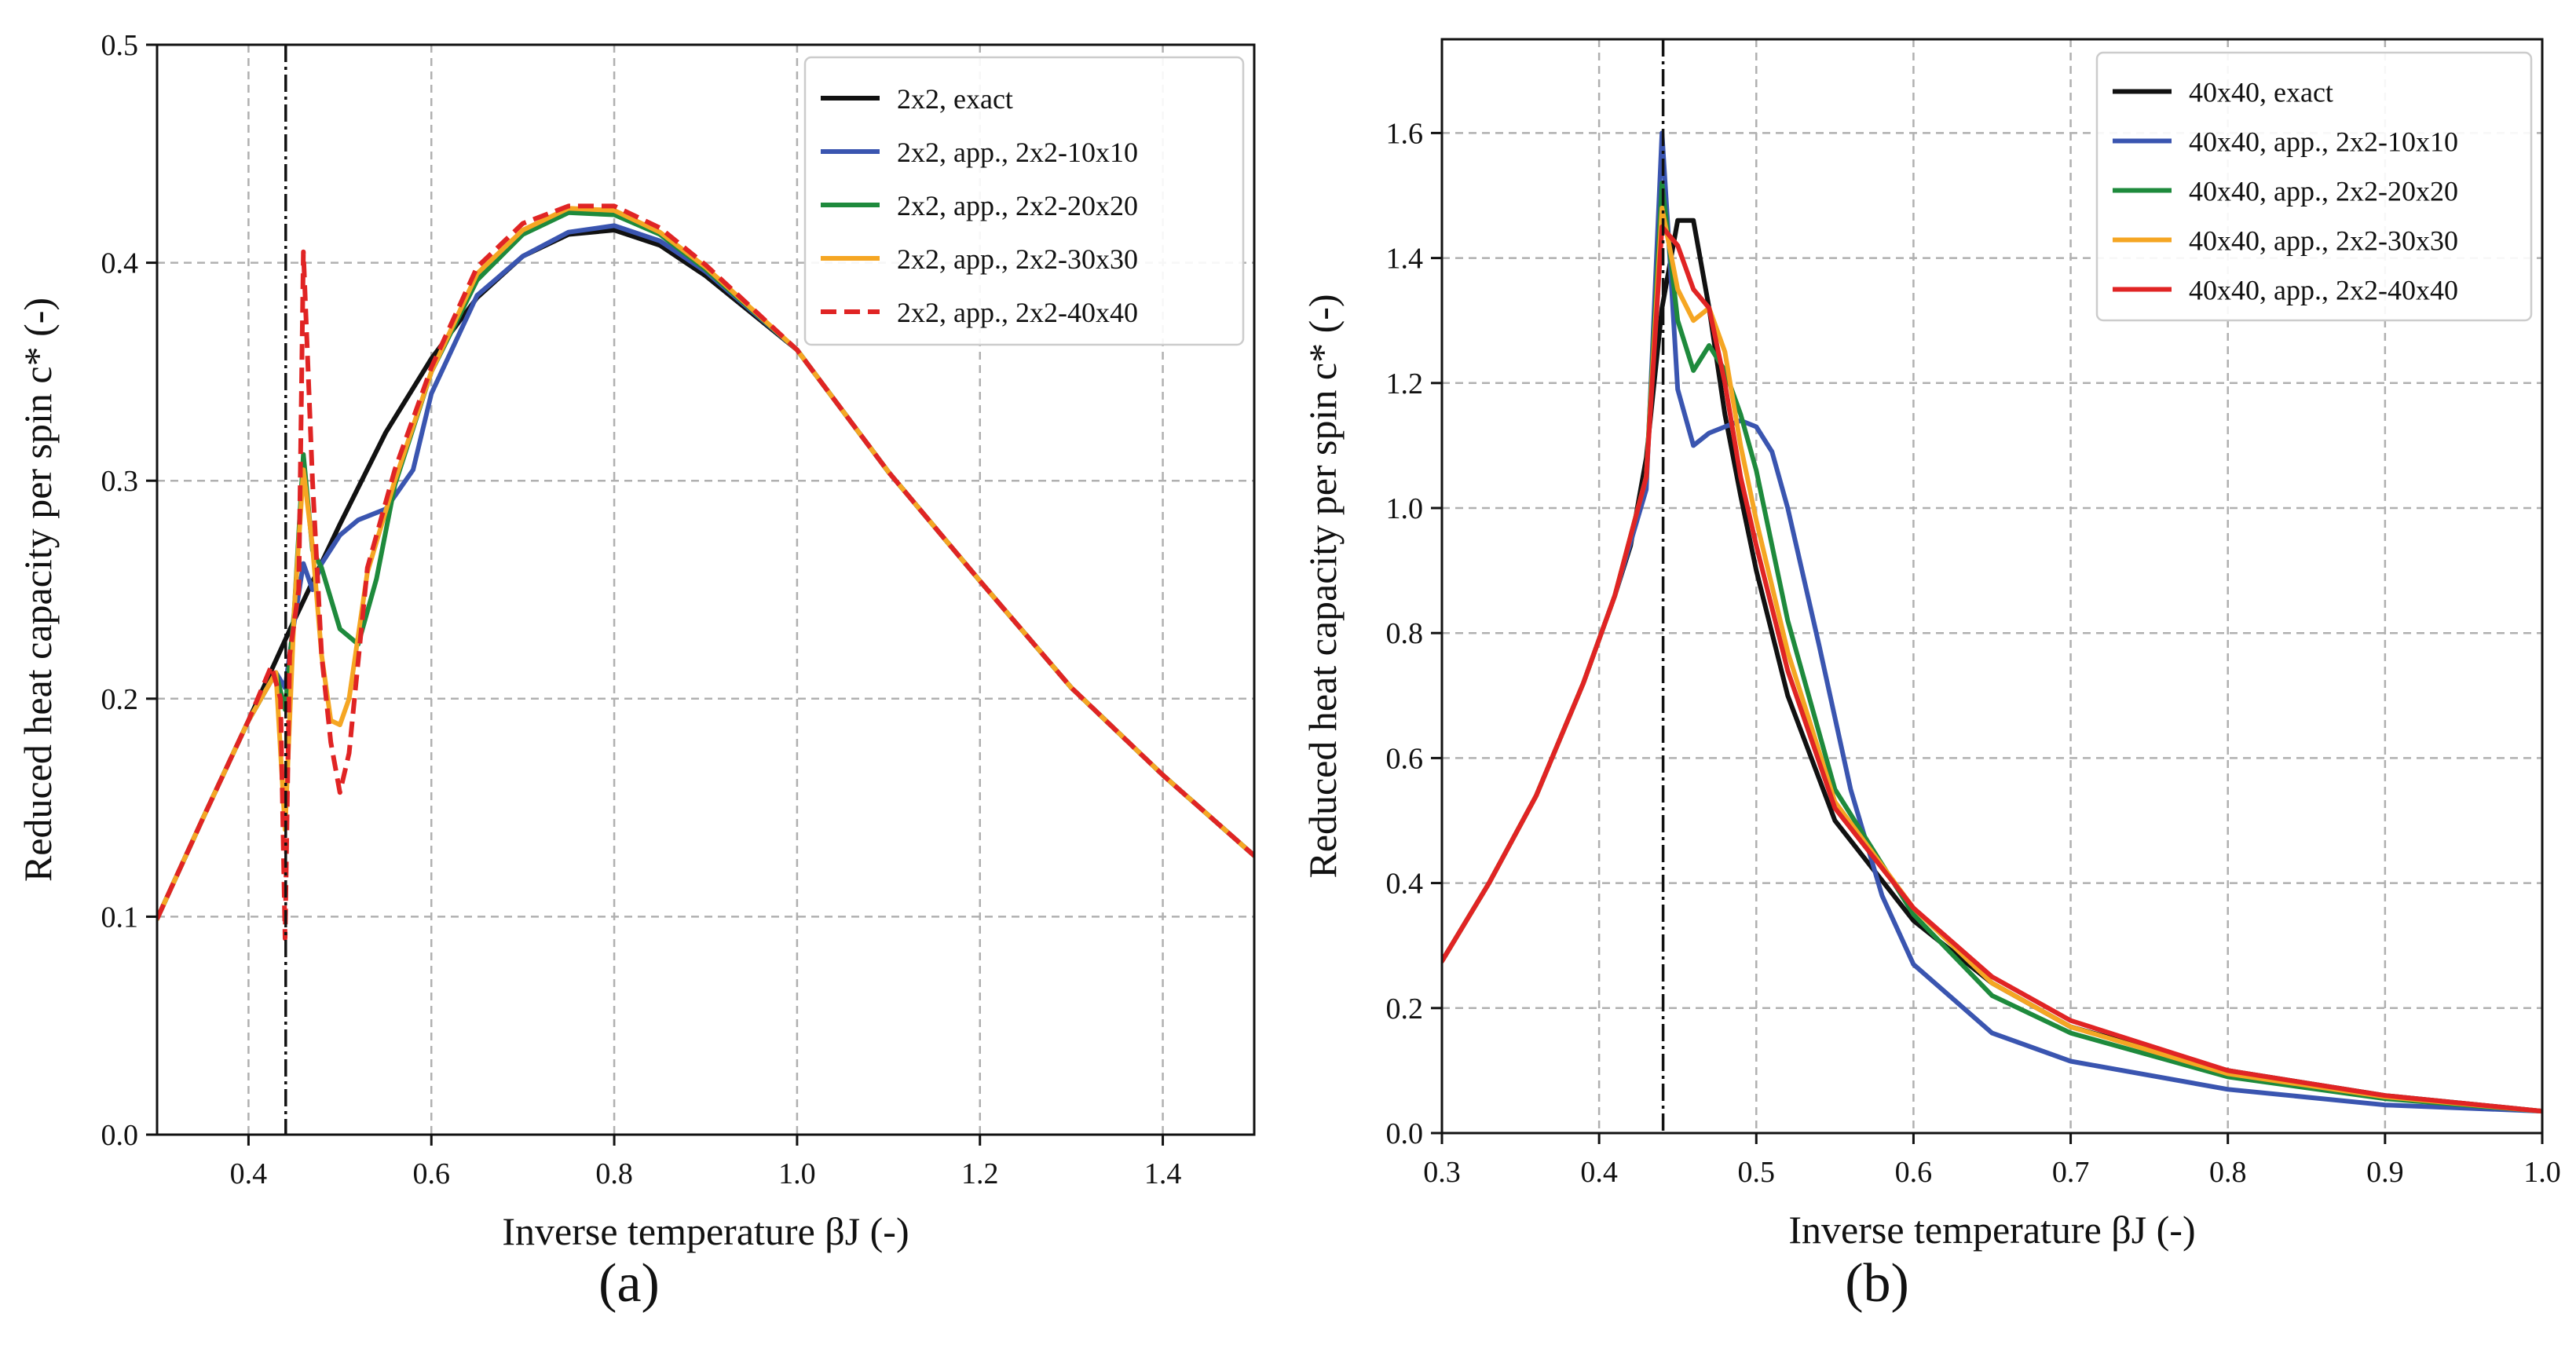 This screenshot has width=2576, height=1371. What do you see at coordinates (980, 1173) in the screenshot?
I see `x-tick-label: 1.2` at bounding box center [980, 1173].